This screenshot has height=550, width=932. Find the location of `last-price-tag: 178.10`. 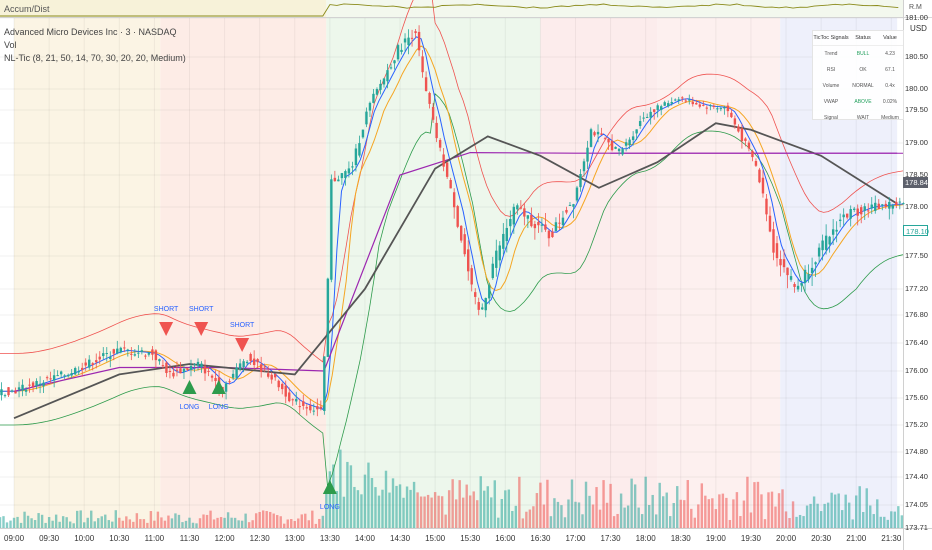

last-price-tag: 178.10 is located at coordinates (916, 230).